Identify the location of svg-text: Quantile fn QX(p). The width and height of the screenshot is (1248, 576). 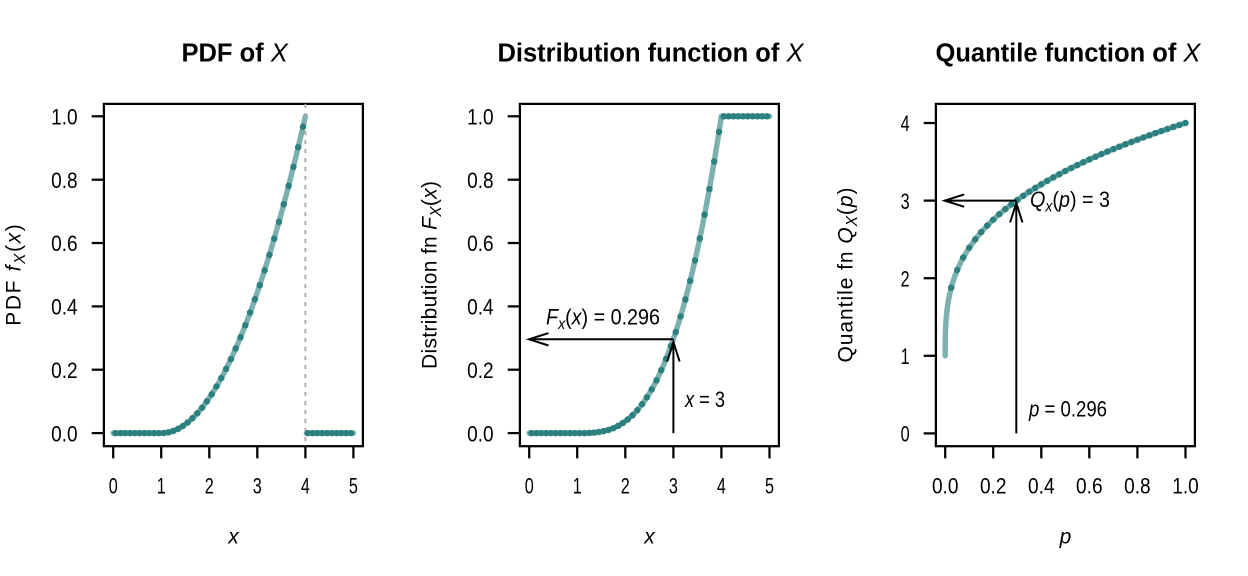
(848, 275).